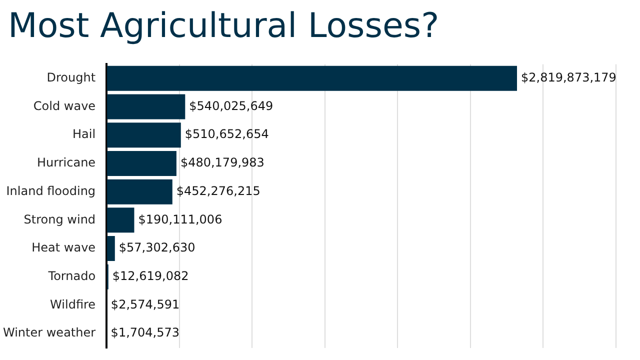 The height and width of the screenshot is (360, 640). I want to click on data-label: $57,302,630, so click(157, 247).